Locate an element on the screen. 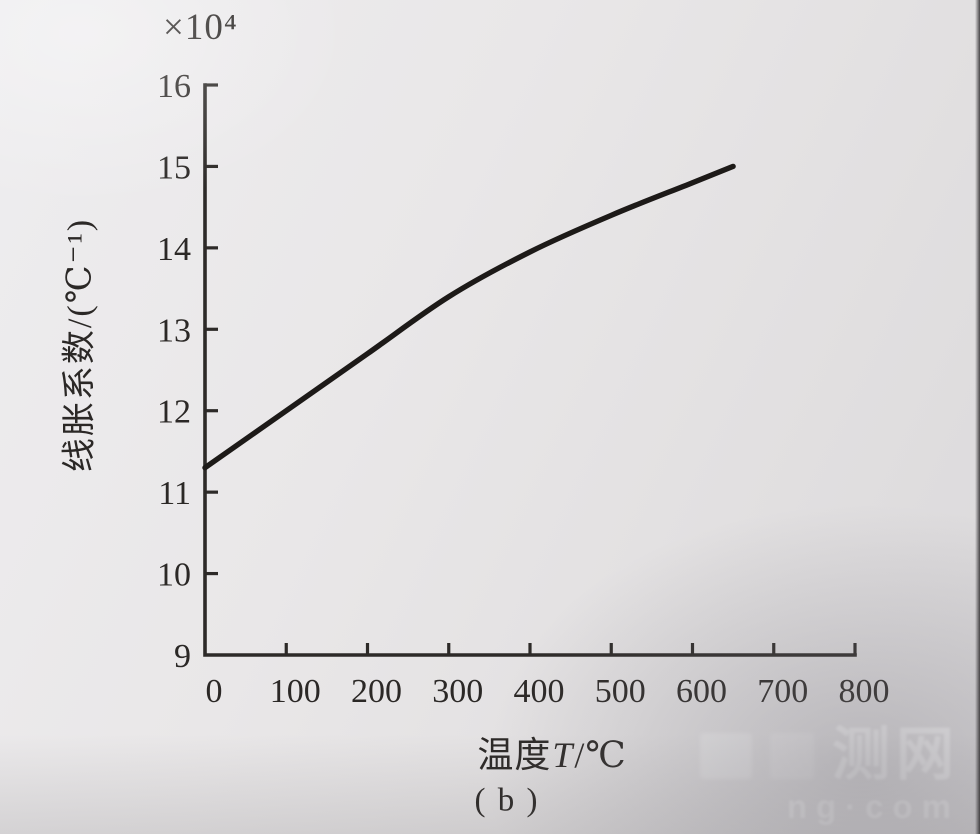 This screenshot has height=834, width=980. page-edge is located at coordinates (977, 417).